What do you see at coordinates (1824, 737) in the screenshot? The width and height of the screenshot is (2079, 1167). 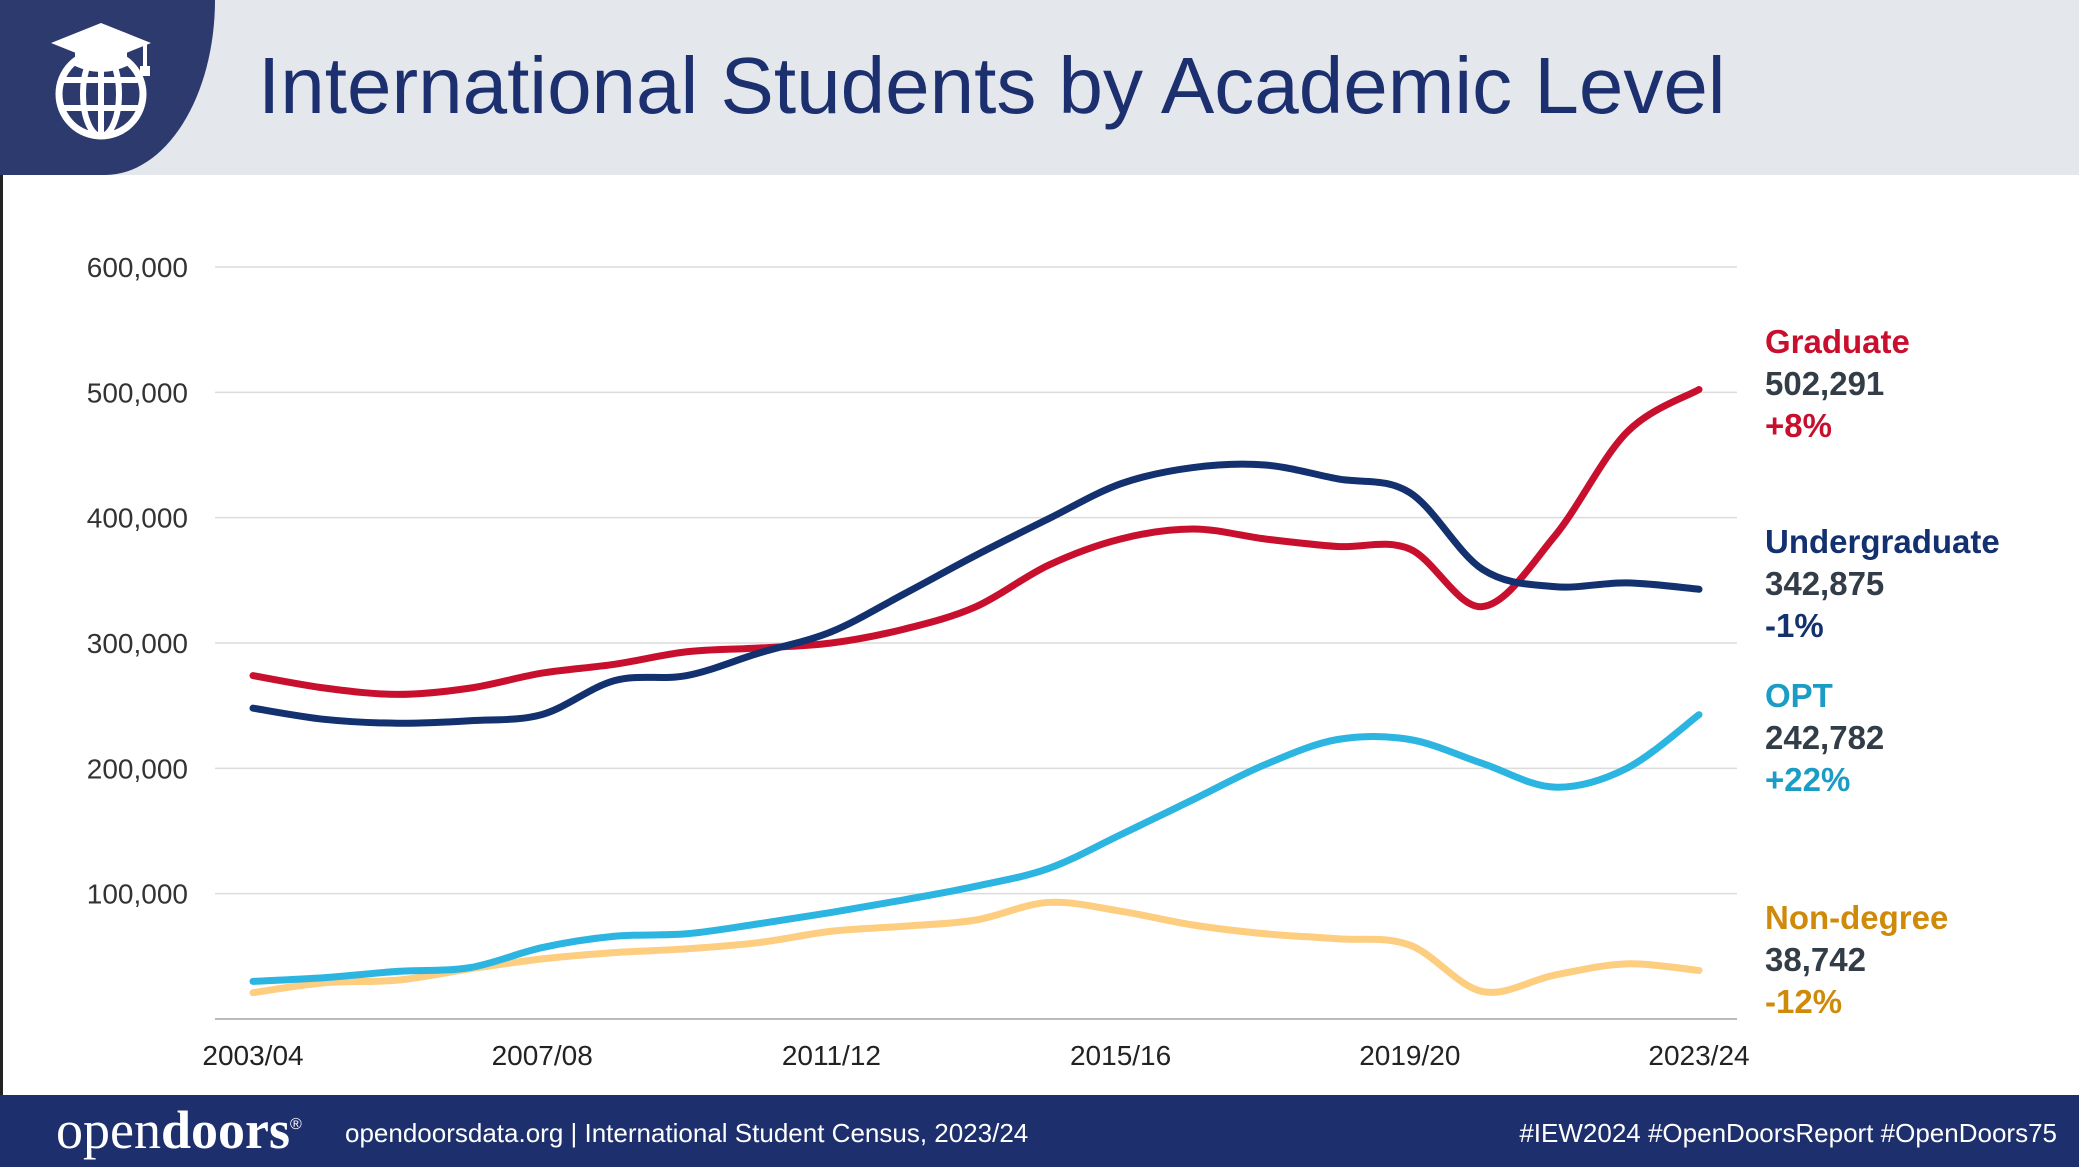 I see `series-value-label: 242,782` at bounding box center [1824, 737].